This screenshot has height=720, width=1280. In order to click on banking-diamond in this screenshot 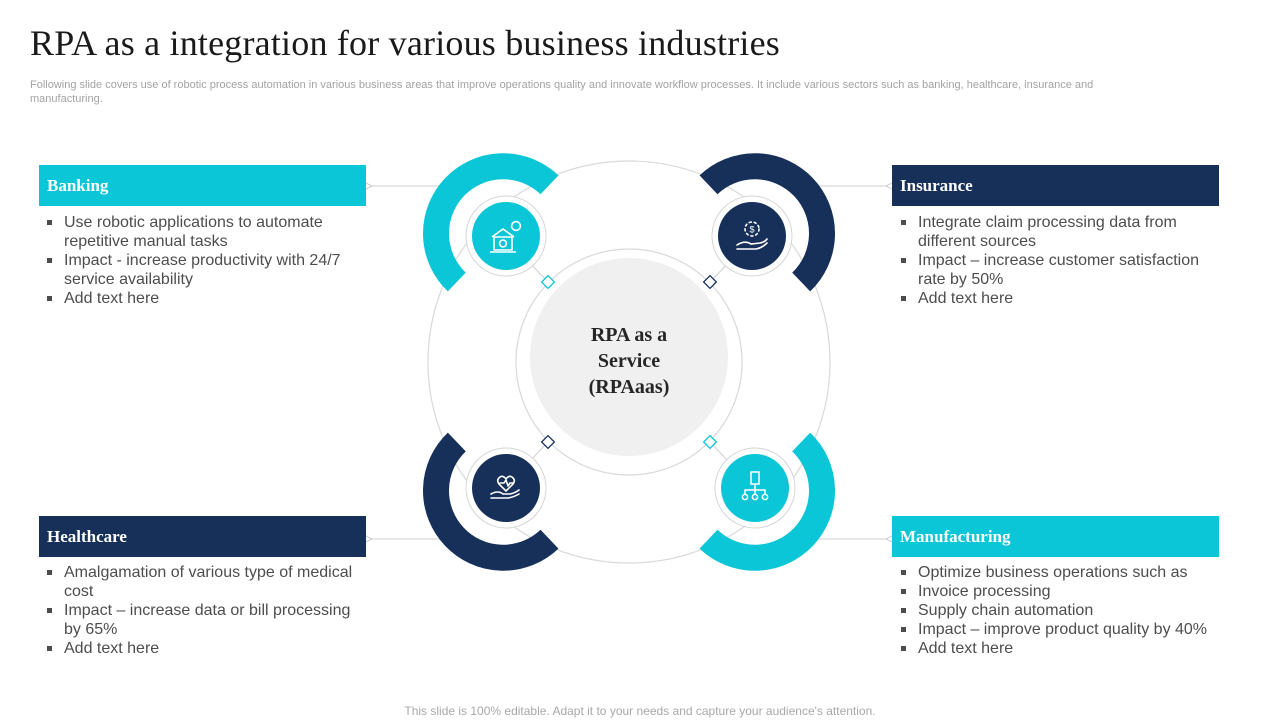, I will do `click(548, 282)`.